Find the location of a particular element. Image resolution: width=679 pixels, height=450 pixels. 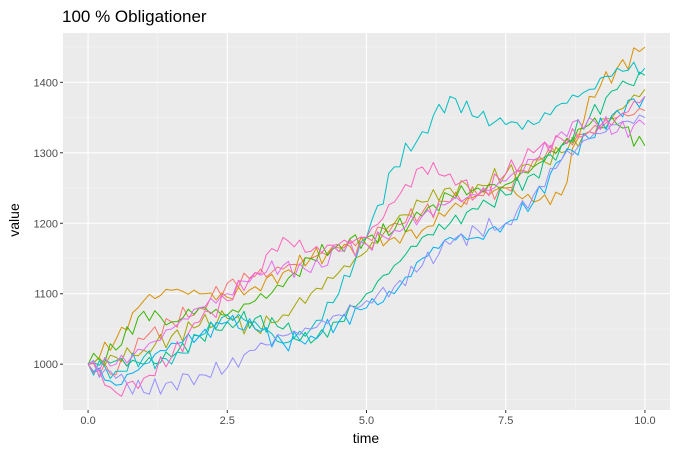

x-axis-ticks: 0.0 2.5 5.0 7.5 10.0 is located at coordinates (368, 418).